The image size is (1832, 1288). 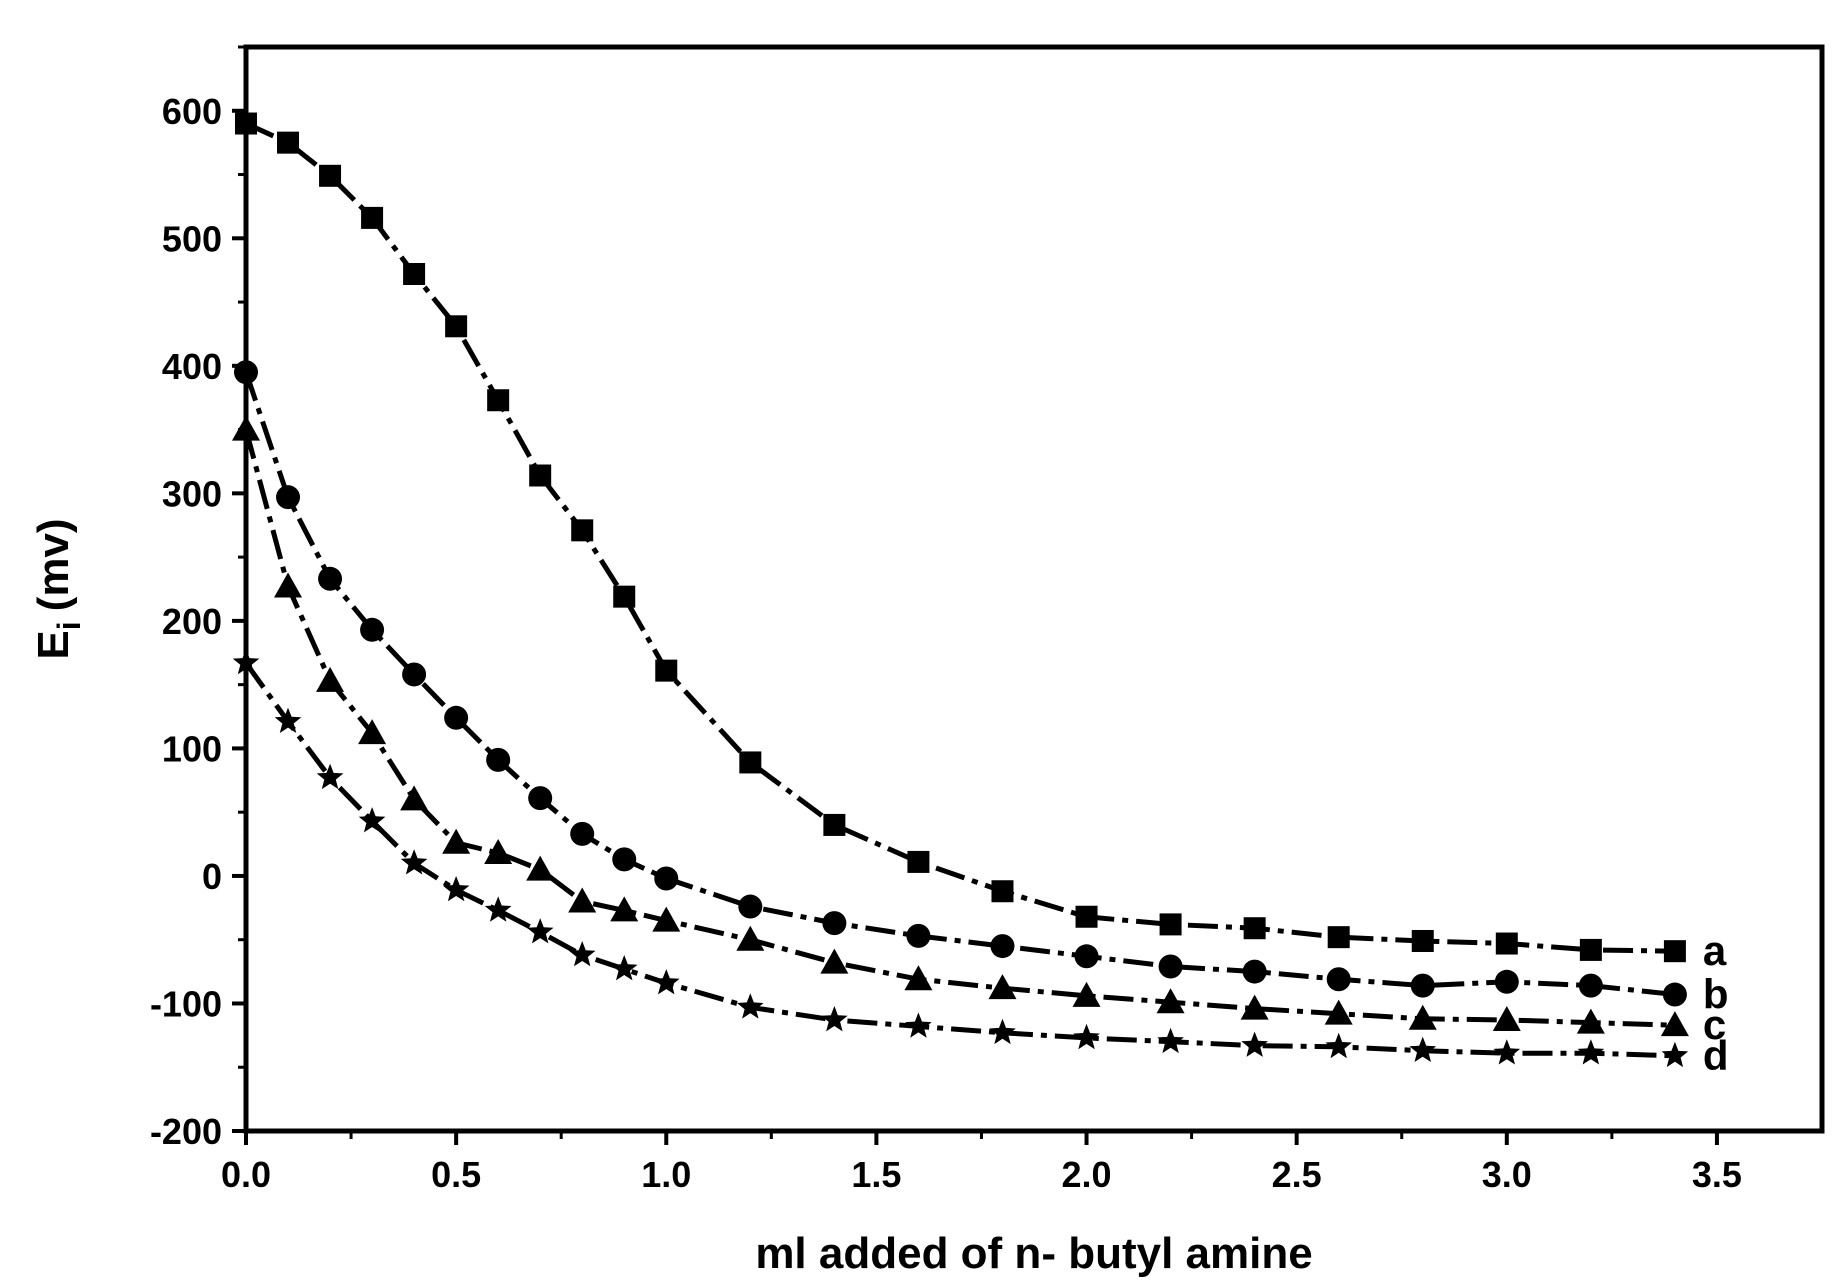 I want to click on y-axis-title: Ei (mv), so click(x=58, y=588).